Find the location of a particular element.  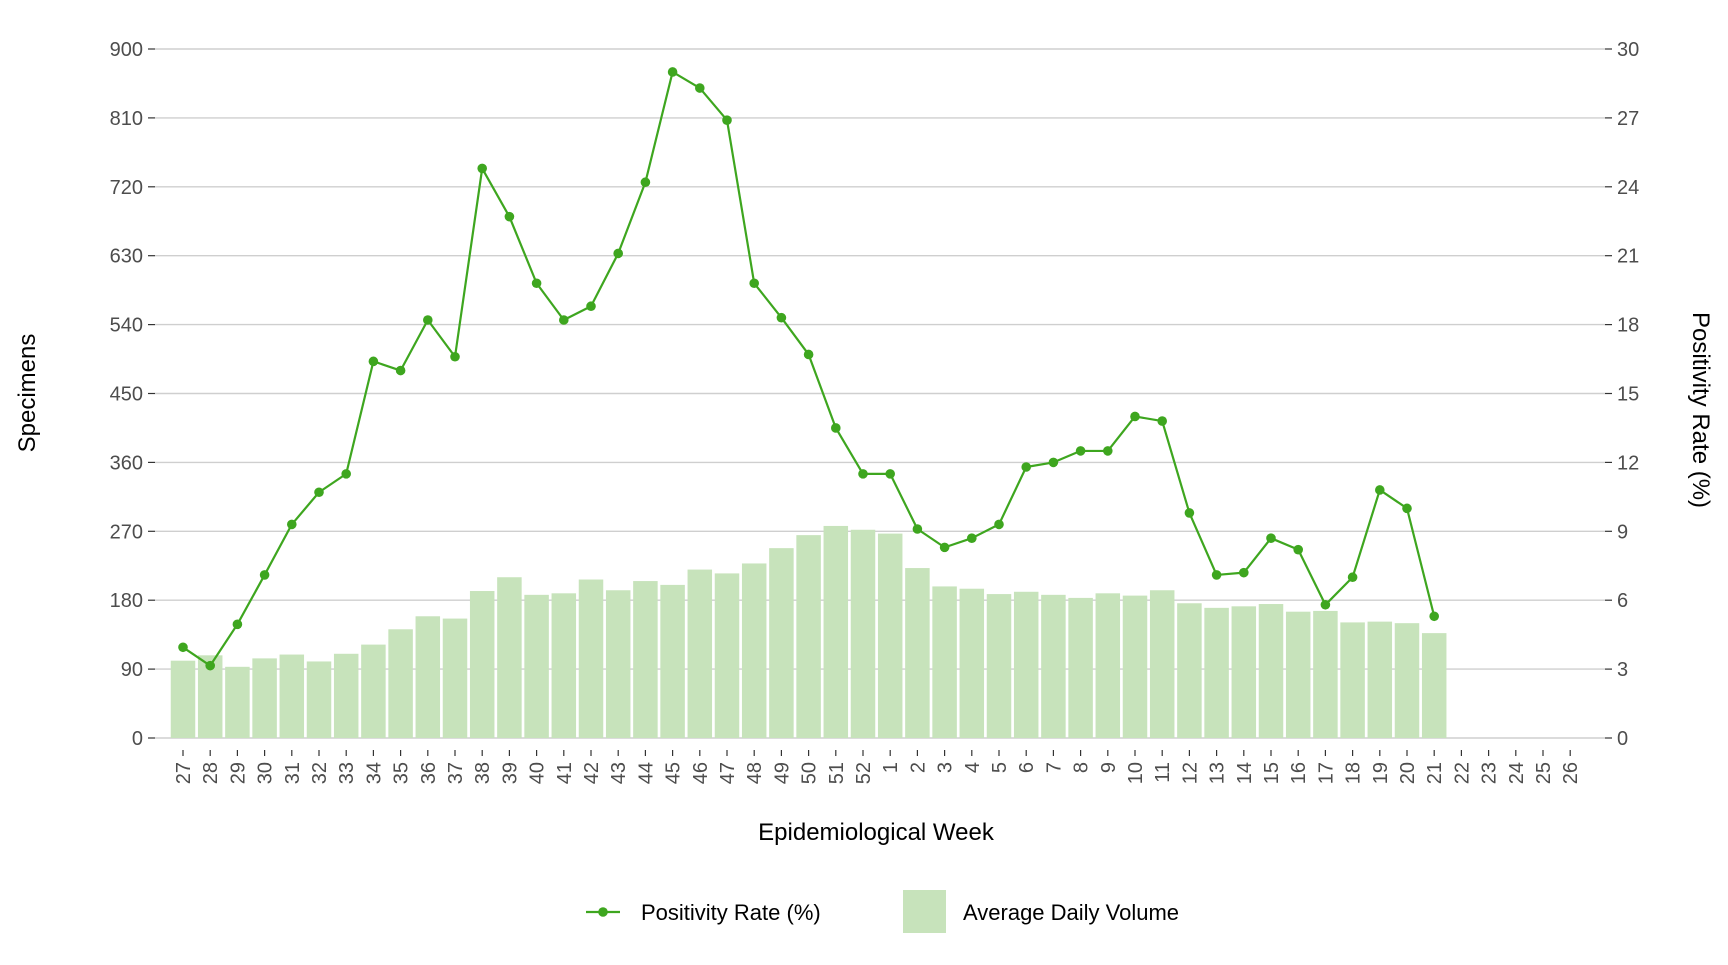

x-tick-label-week-47: 47 is located at coordinates (728, 773).